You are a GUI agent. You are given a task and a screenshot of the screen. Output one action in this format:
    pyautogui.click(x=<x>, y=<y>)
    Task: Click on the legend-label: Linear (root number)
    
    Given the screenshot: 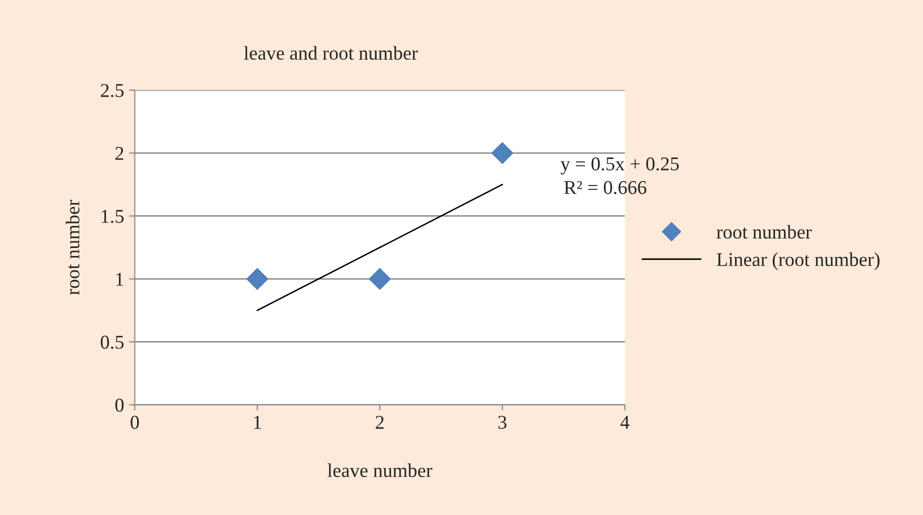 What is the action you would take?
    pyautogui.click(x=798, y=261)
    